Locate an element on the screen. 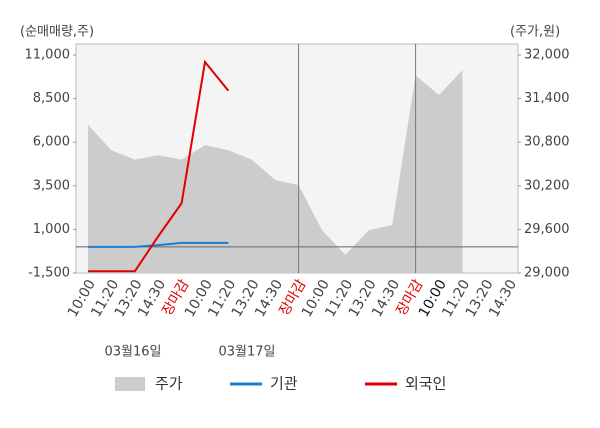  y2-axis-label: (주가,원) is located at coordinates (535, 32).